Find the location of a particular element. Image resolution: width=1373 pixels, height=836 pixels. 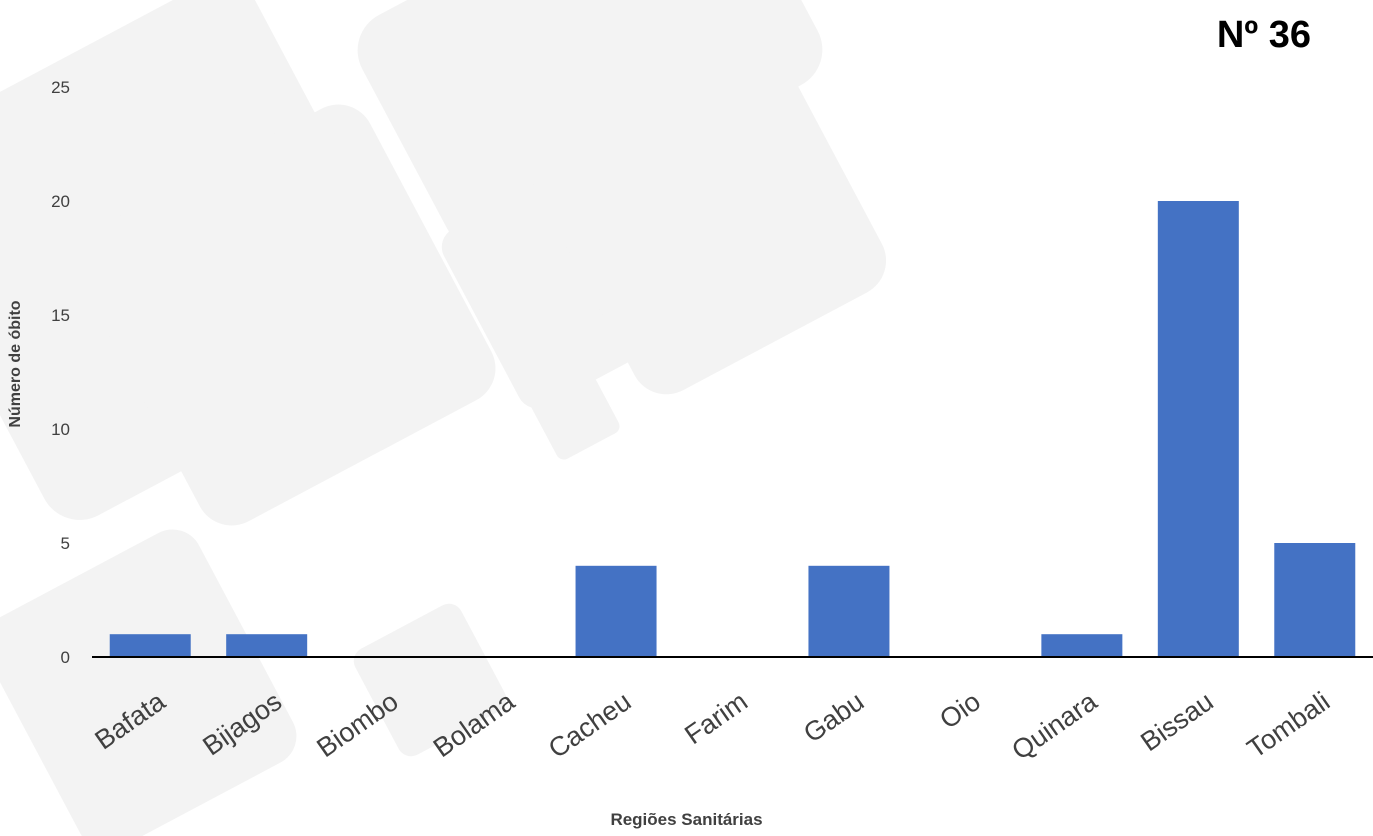

bar-quinara is located at coordinates (1082, 645).